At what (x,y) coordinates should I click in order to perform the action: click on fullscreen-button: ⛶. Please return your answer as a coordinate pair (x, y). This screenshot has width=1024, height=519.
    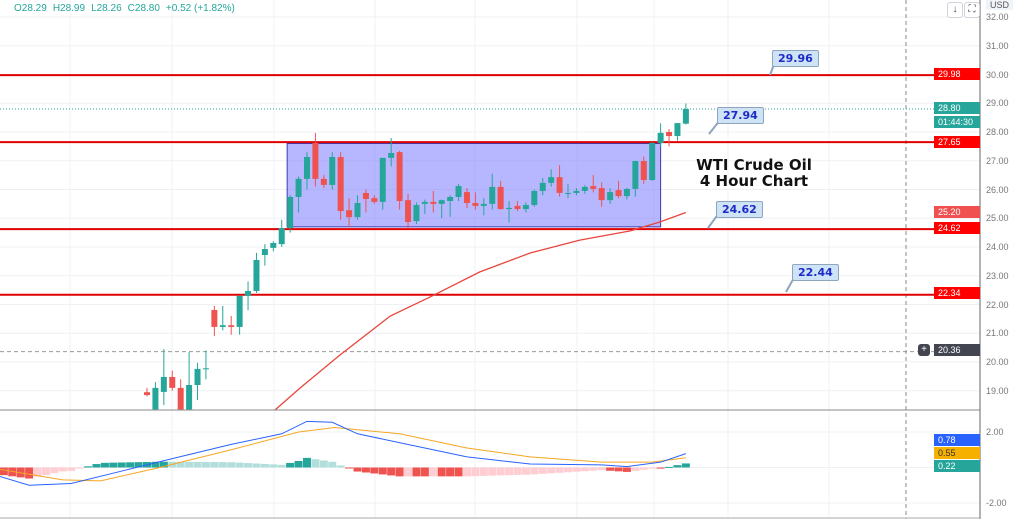
    Looking at the image, I should click on (972, 10).